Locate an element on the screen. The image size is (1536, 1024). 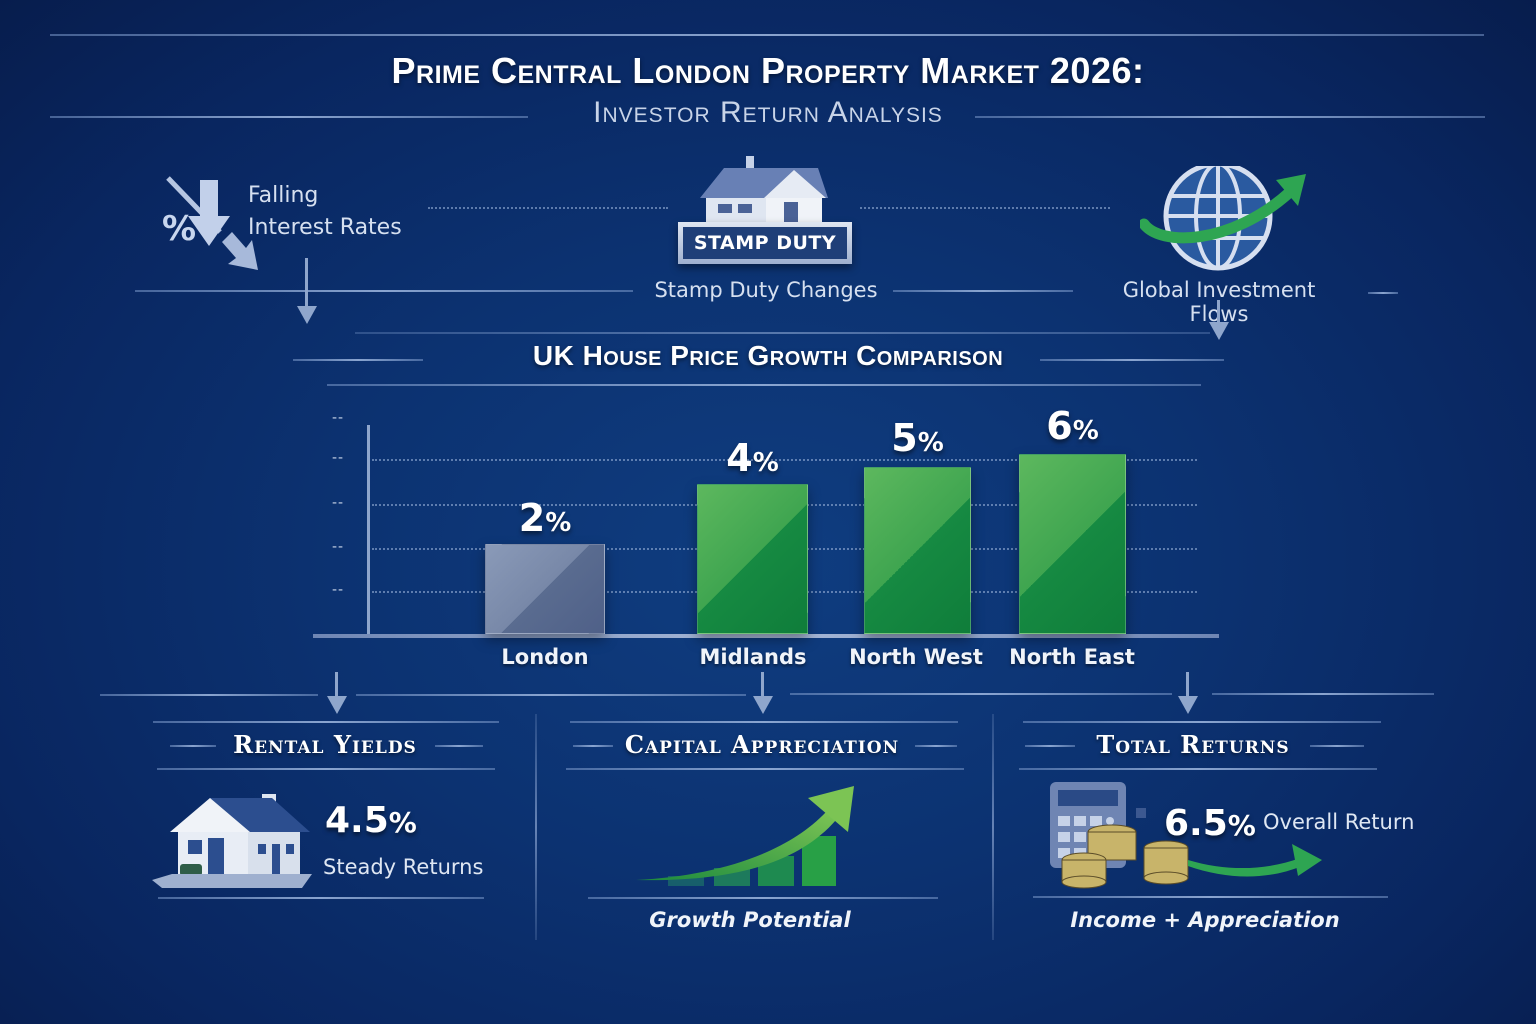
capital-bottom-rule is located at coordinates (763, 898).